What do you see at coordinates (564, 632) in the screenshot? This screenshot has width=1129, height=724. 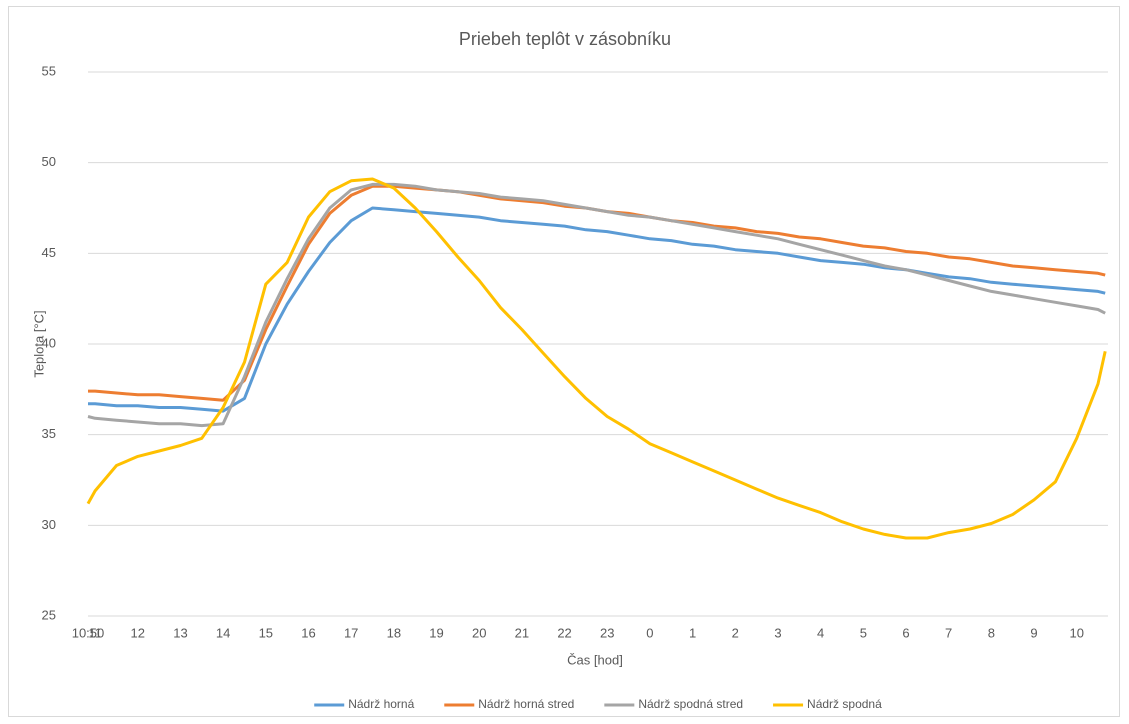 I see `x-tick-label: 22` at bounding box center [564, 632].